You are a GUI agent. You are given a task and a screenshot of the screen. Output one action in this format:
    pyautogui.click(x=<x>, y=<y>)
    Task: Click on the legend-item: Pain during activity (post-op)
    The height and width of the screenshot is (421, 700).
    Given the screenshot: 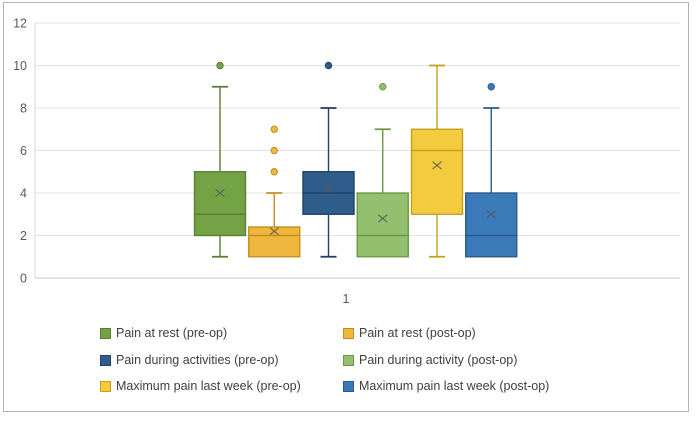 What is the action you would take?
    pyautogui.click(x=430, y=360)
    